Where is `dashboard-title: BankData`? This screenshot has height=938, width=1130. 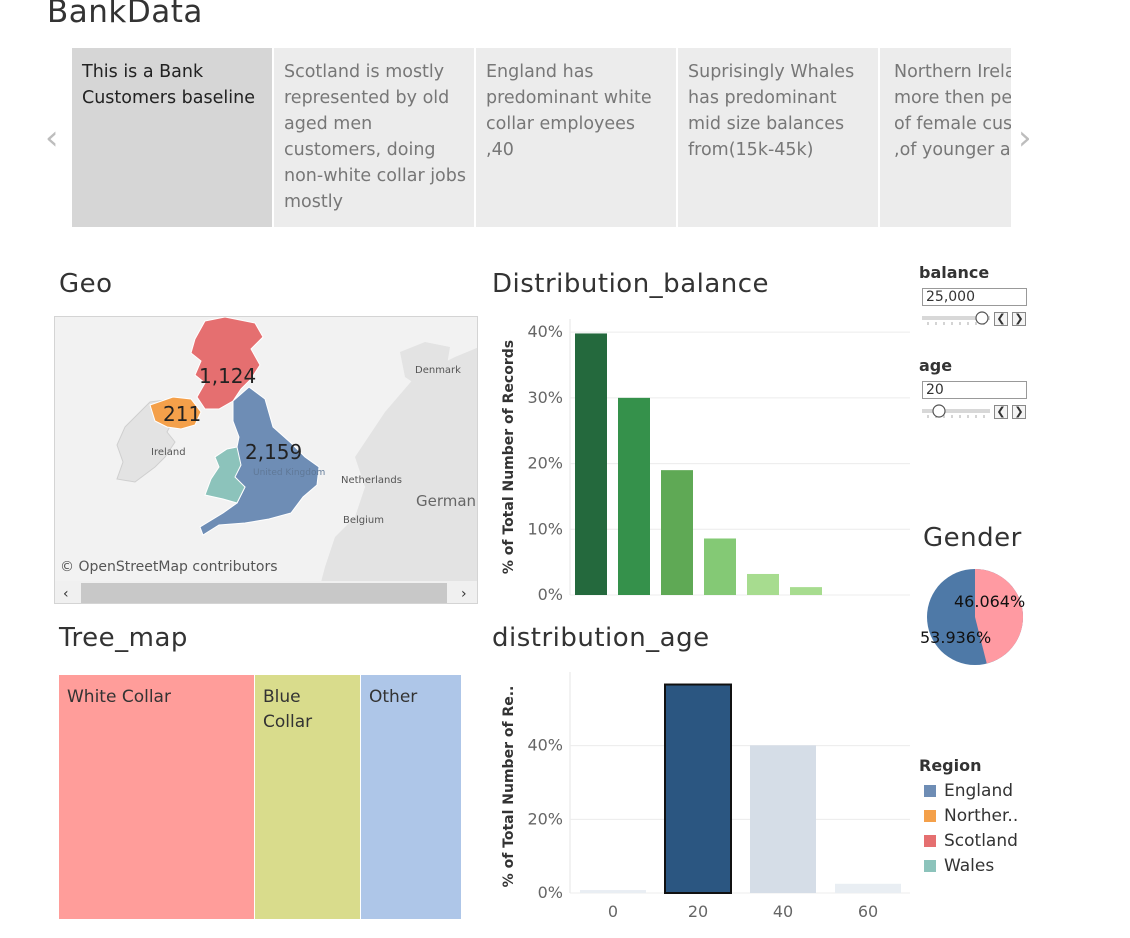
dashboard-title: BankData is located at coordinates (125, 15).